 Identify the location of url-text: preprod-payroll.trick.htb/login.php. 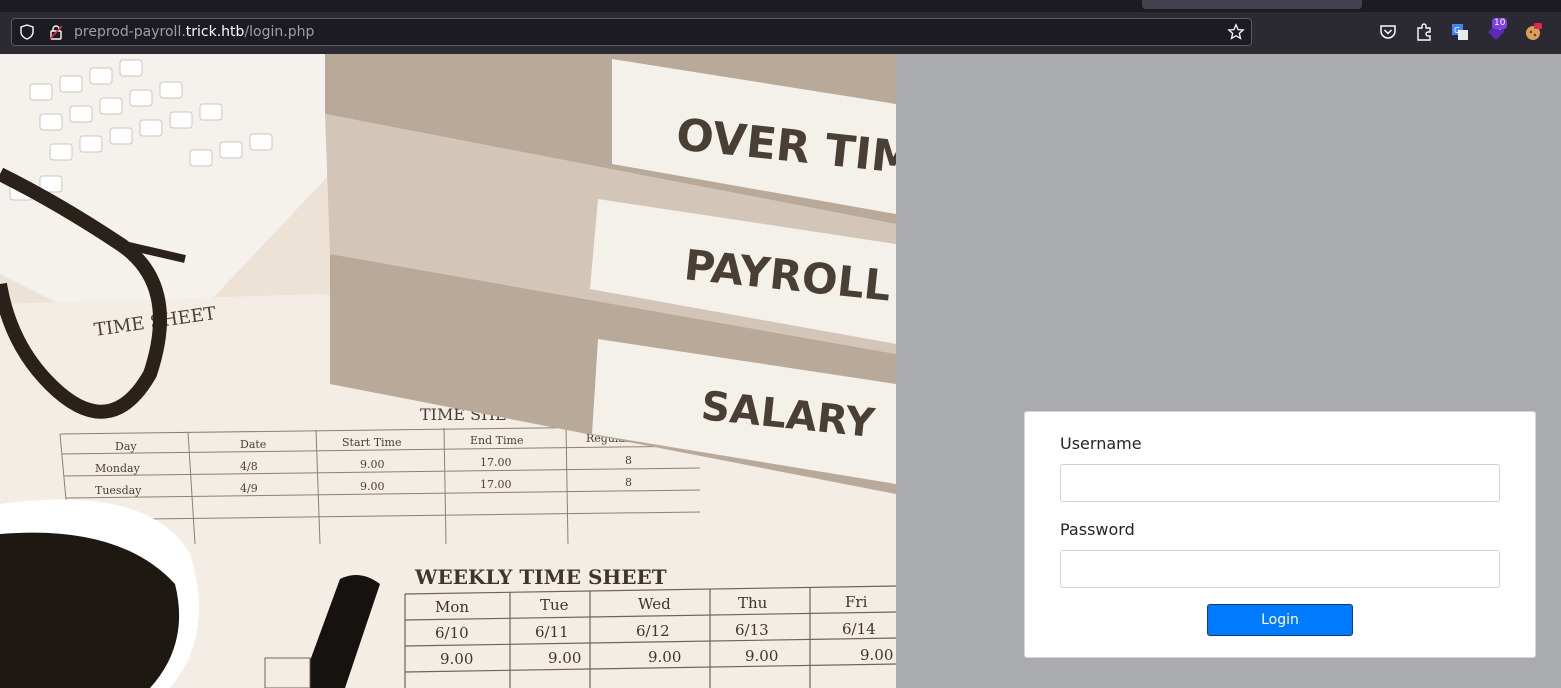
(194, 32).